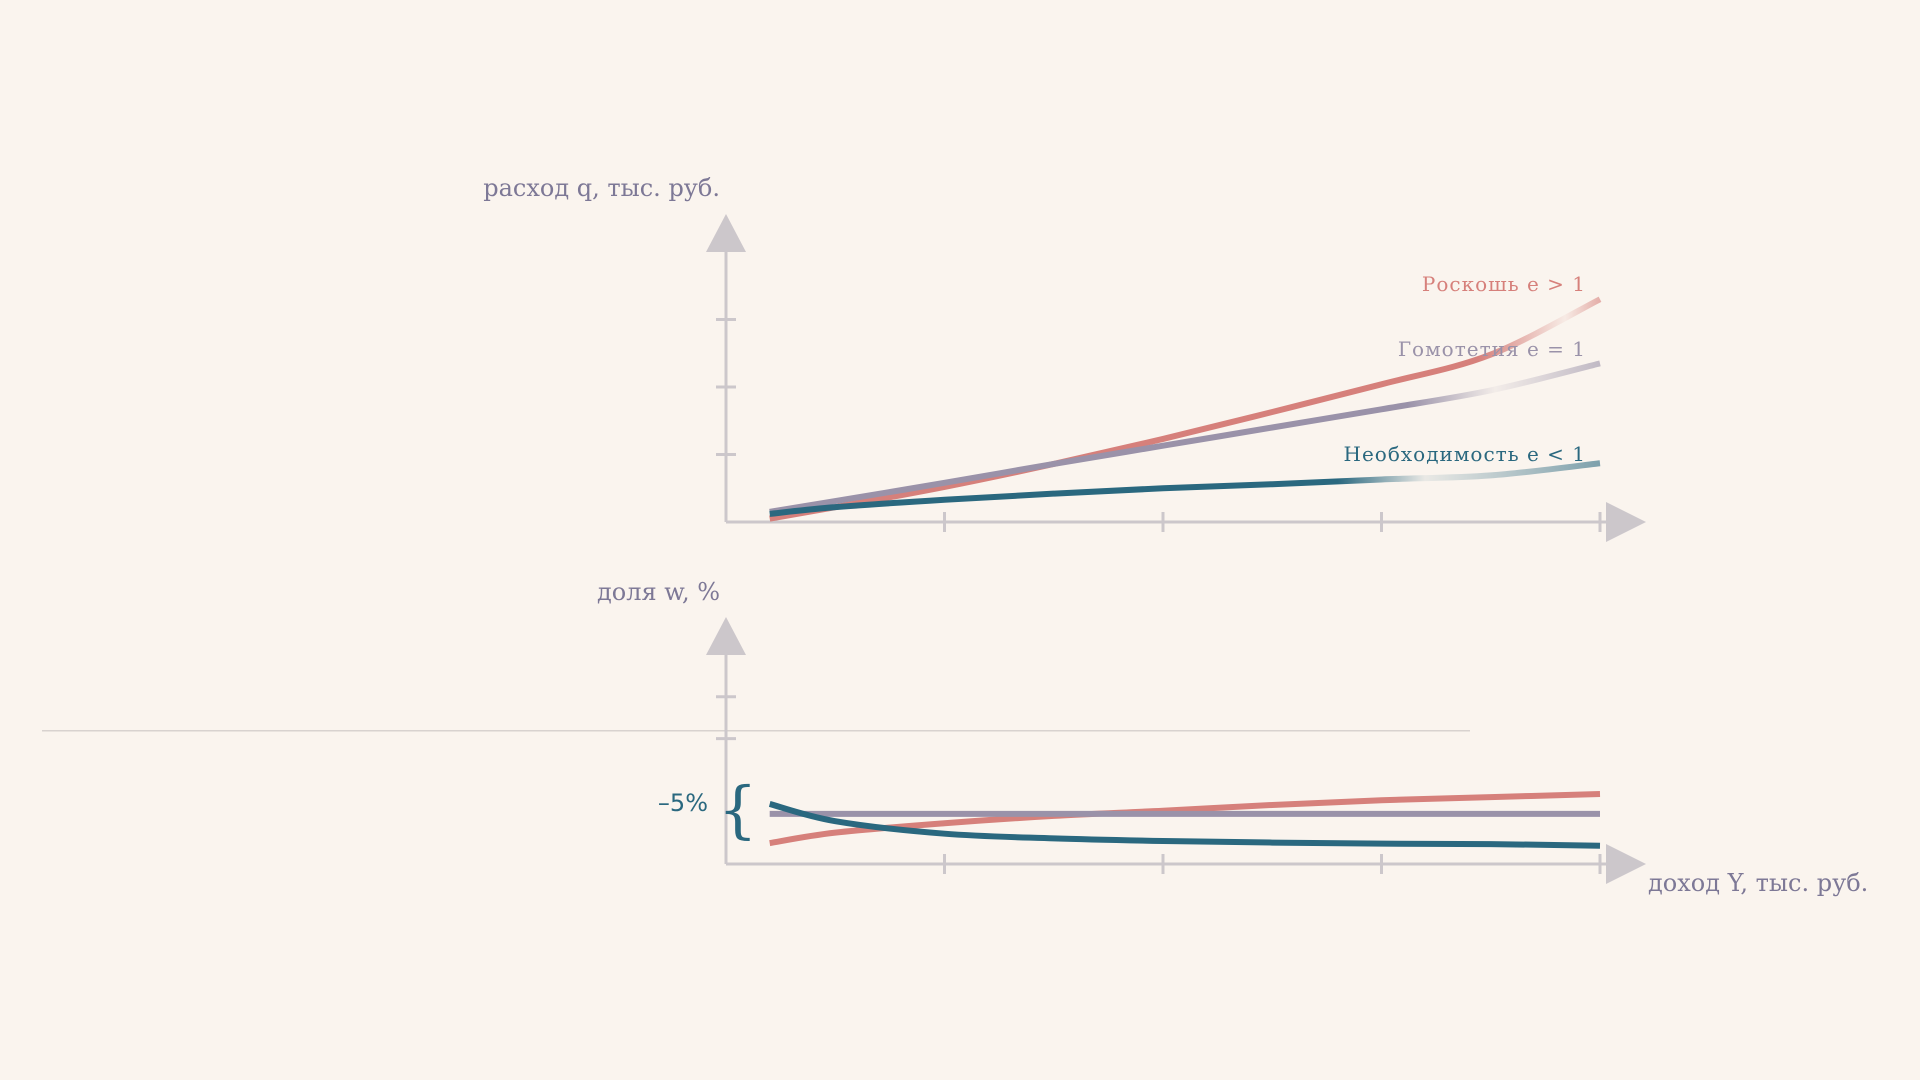 This screenshot has width=1920, height=1080. I want to click on annotation-brace: {, so click(737, 809).